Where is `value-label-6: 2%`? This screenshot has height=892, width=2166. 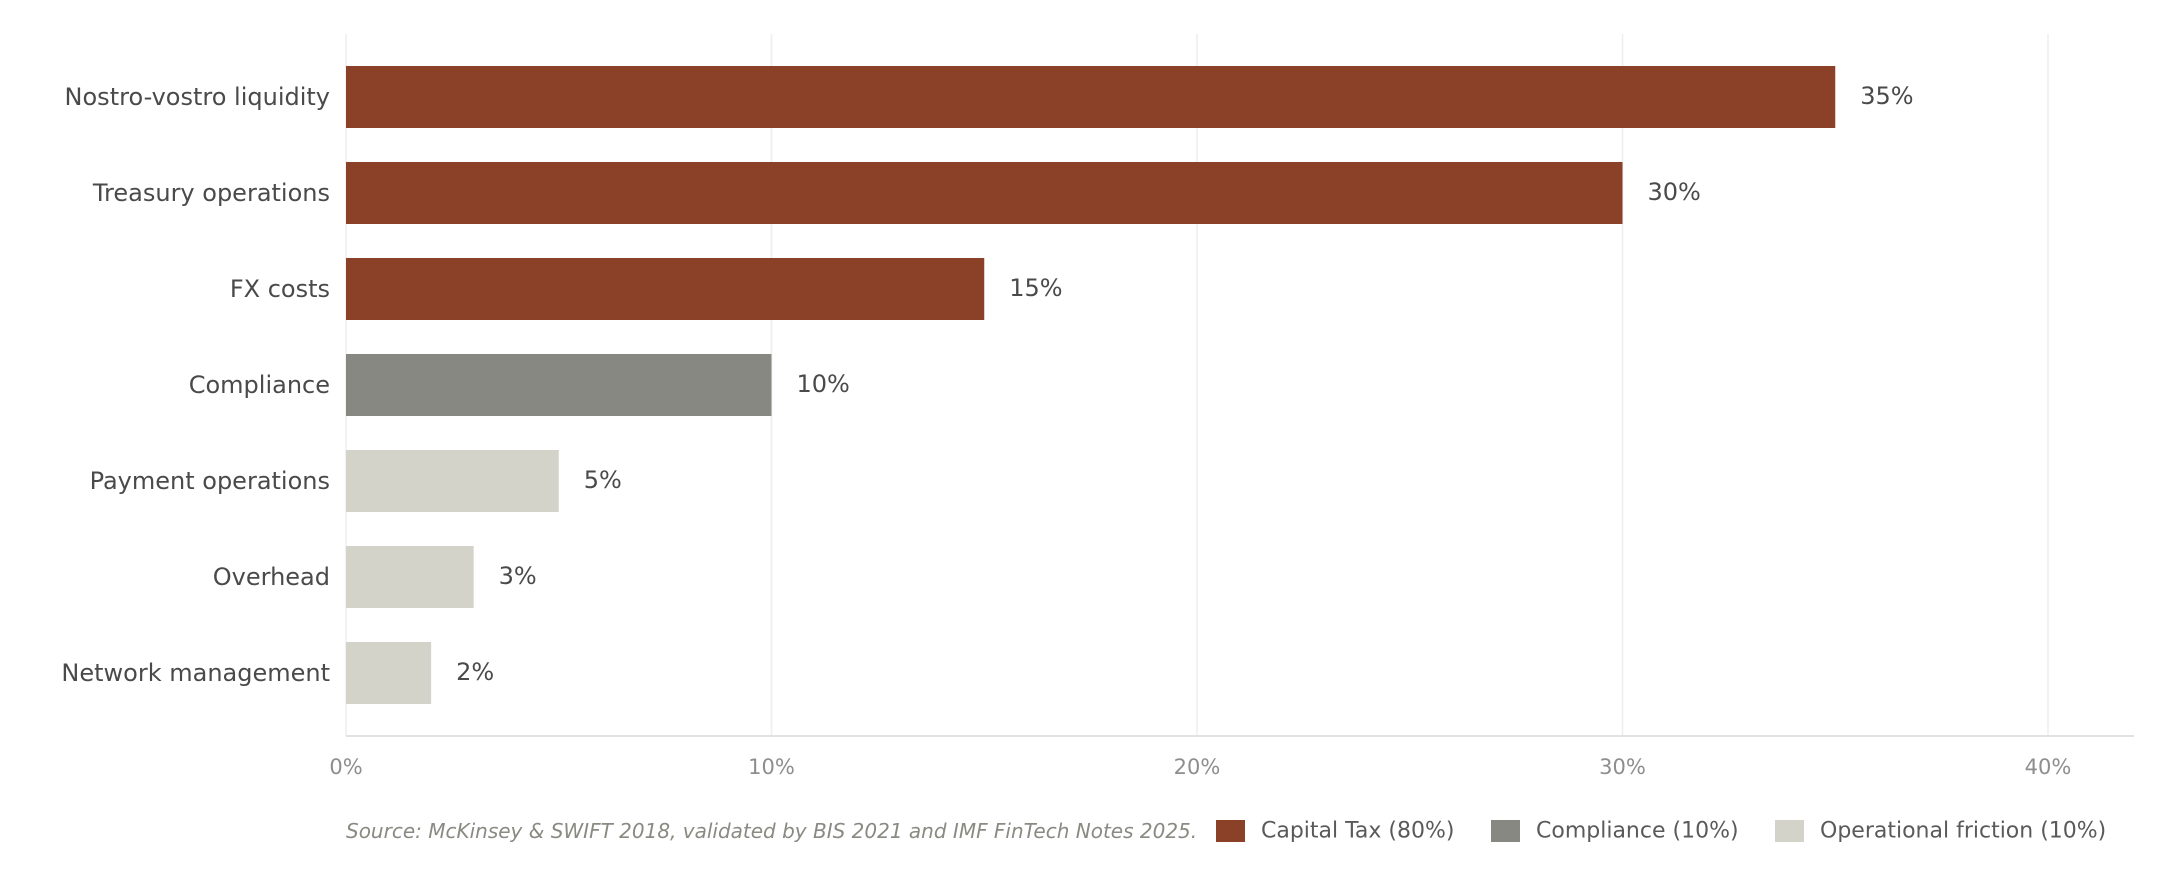
value-label-6: 2% is located at coordinates (475, 672).